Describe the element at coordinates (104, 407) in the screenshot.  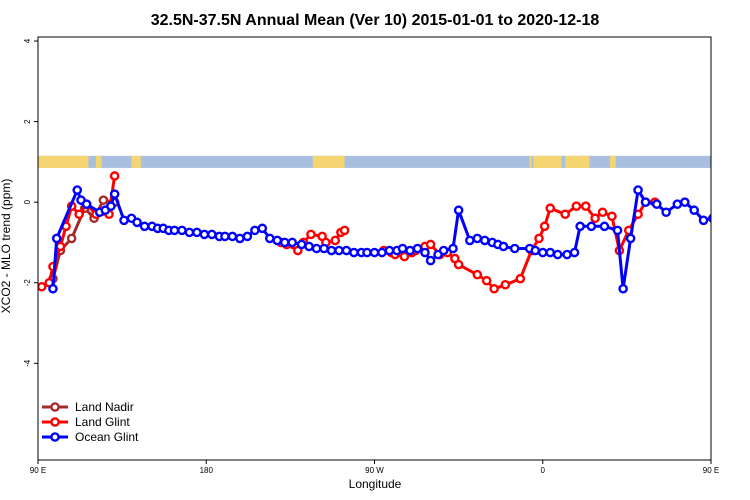
I see `legend-label: Land Nadir` at that location.